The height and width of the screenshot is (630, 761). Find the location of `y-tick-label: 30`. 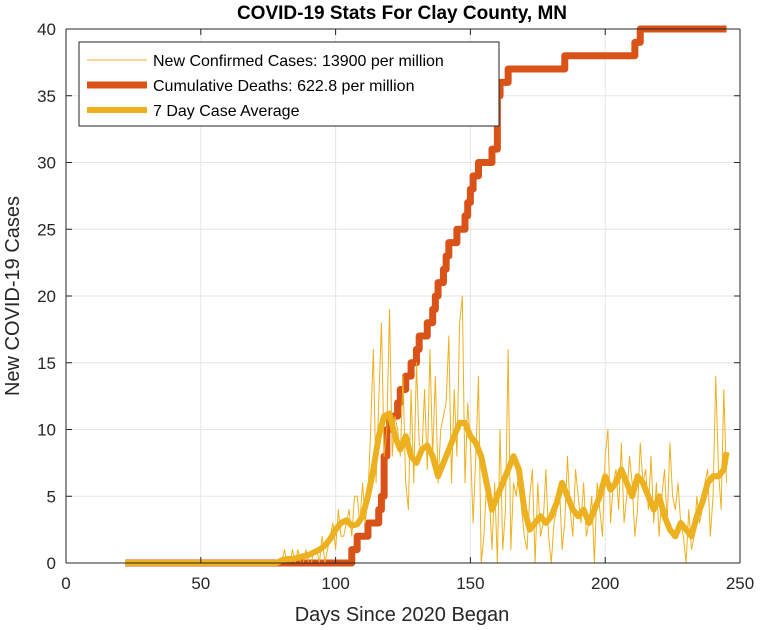

y-tick-label: 30 is located at coordinates (46, 163).